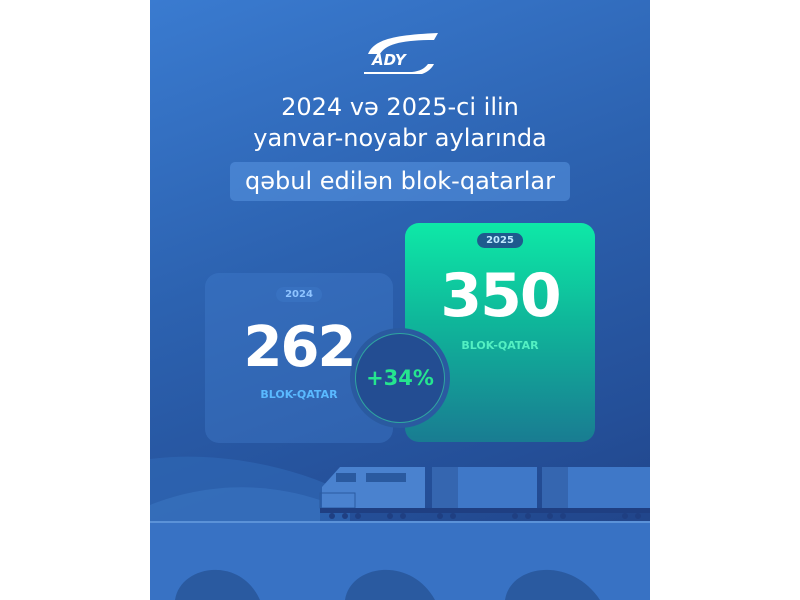  I want to click on value: 262, so click(300, 347).